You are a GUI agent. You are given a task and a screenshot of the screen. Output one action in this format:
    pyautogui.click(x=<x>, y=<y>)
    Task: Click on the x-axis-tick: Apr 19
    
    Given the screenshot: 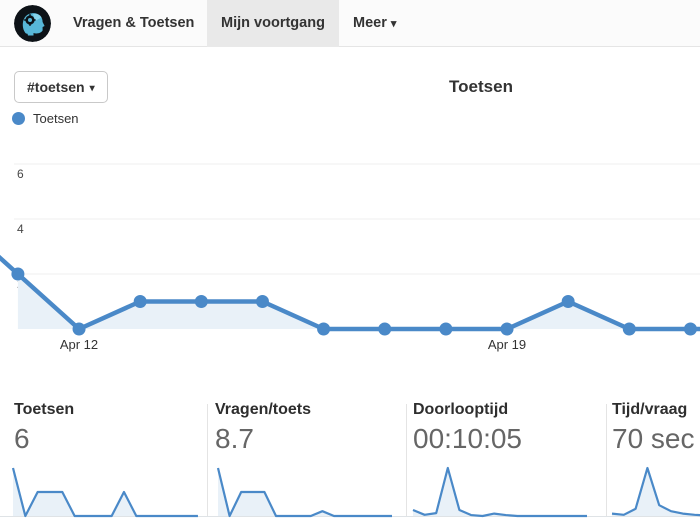 What is the action you would take?
    pyautogui.click(x=507, y=344)
    